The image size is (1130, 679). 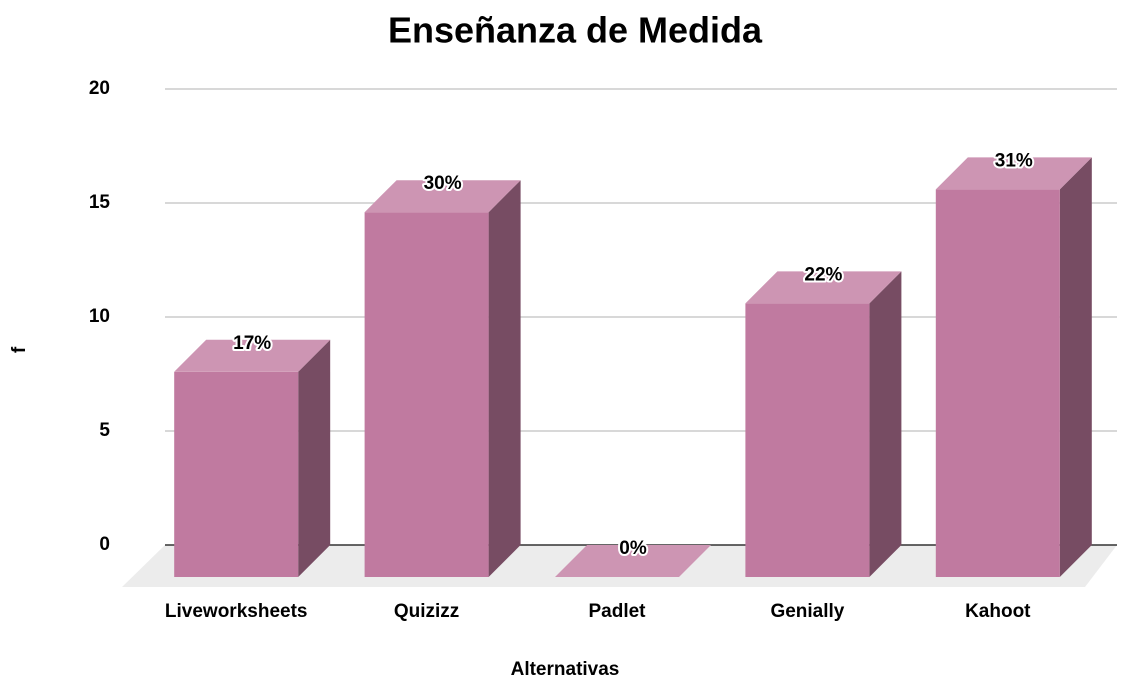 I want to click on y-tick-label: 5, so click(x=104, y=430).